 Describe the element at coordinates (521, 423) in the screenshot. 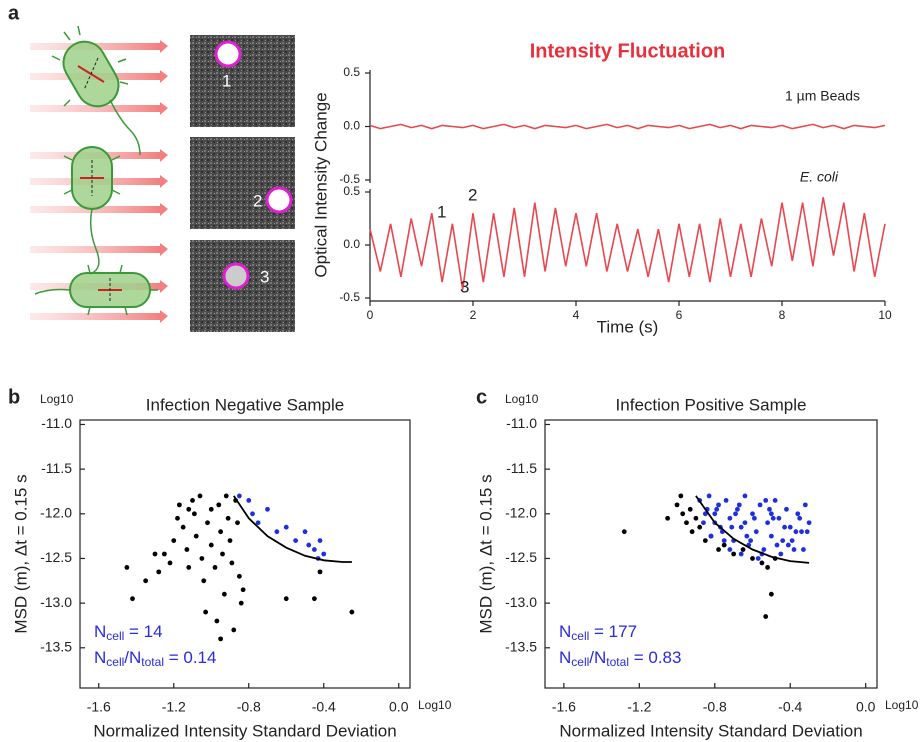

I see `y-tick-label: -11.0` at that location.